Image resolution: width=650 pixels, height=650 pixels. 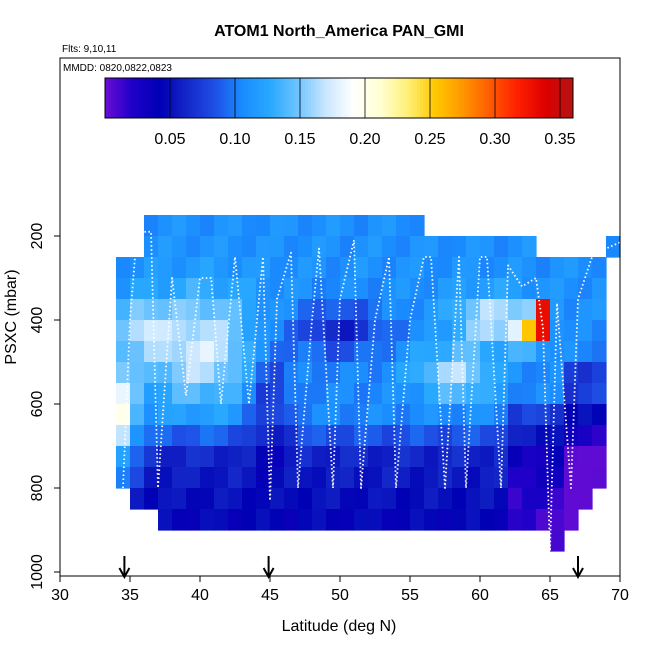 I want to click on x-tick-label: 50, so click(x=340, y=595).